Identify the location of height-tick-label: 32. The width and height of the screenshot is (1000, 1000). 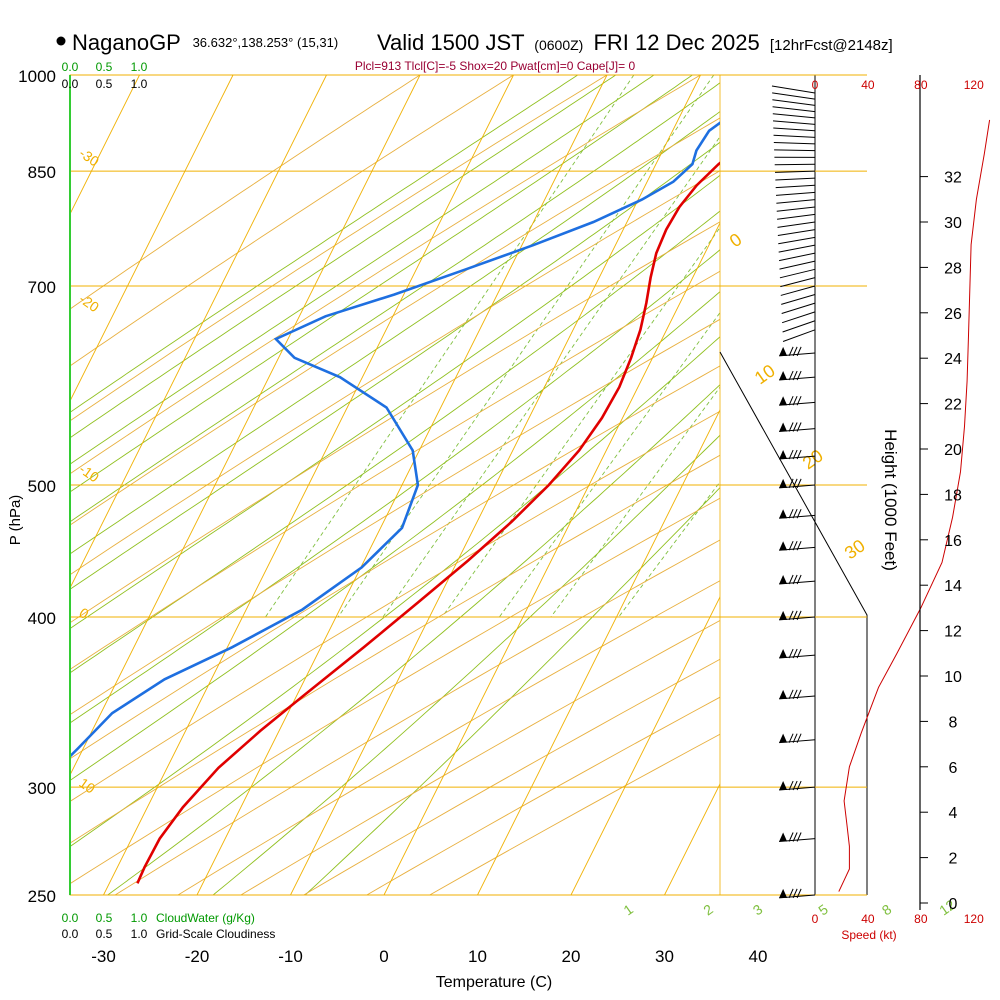
(953, 178).